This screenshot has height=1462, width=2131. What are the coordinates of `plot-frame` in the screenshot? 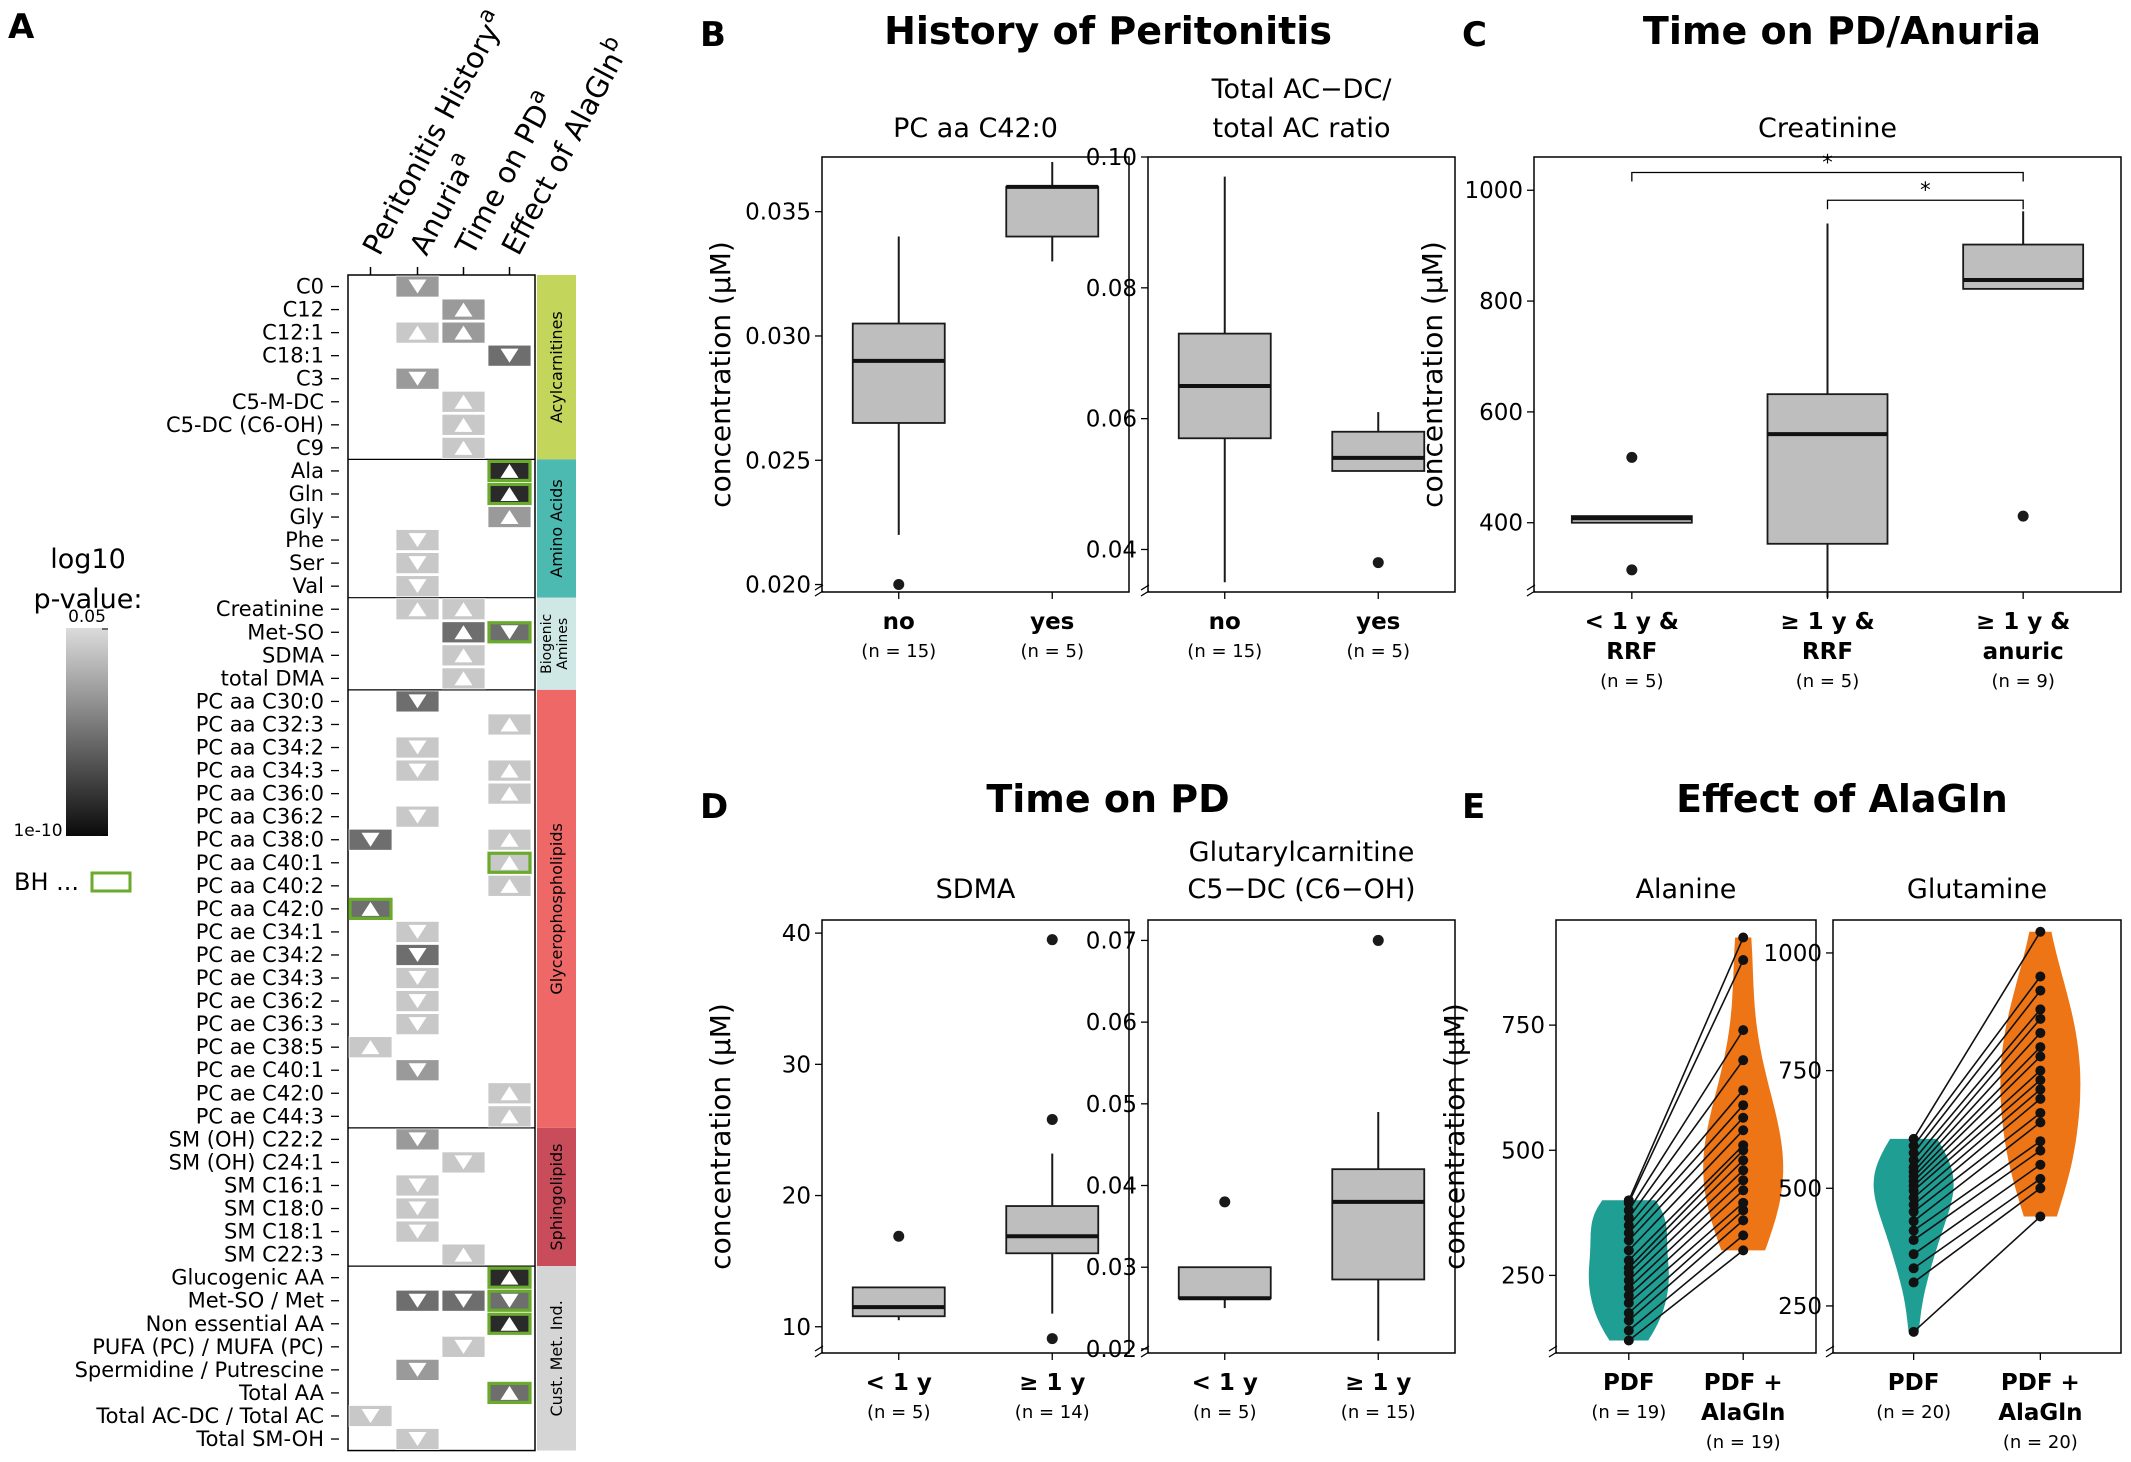 It's located at (1977, 1136).